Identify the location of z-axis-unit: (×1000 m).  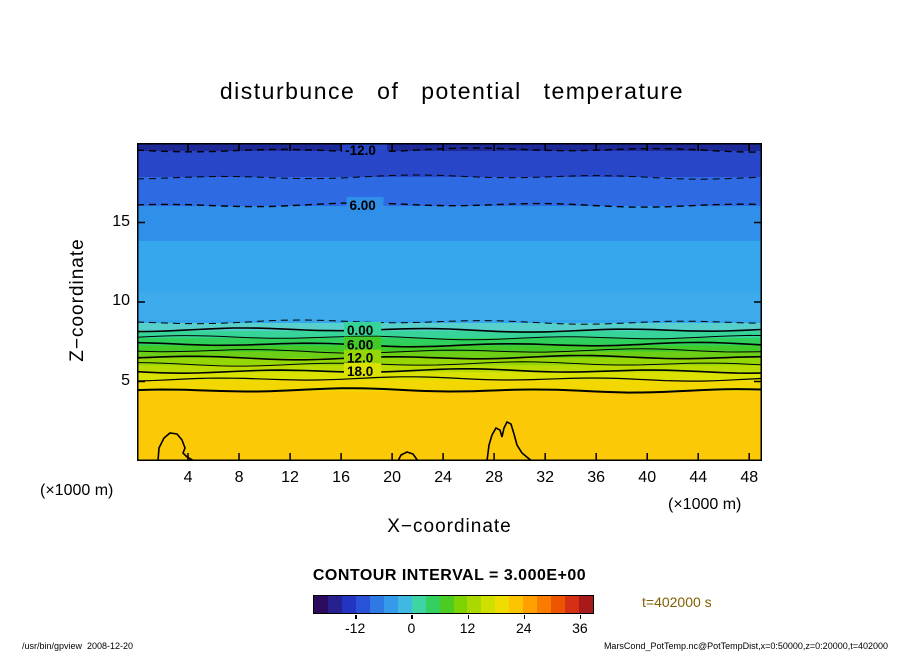
(77, 490).